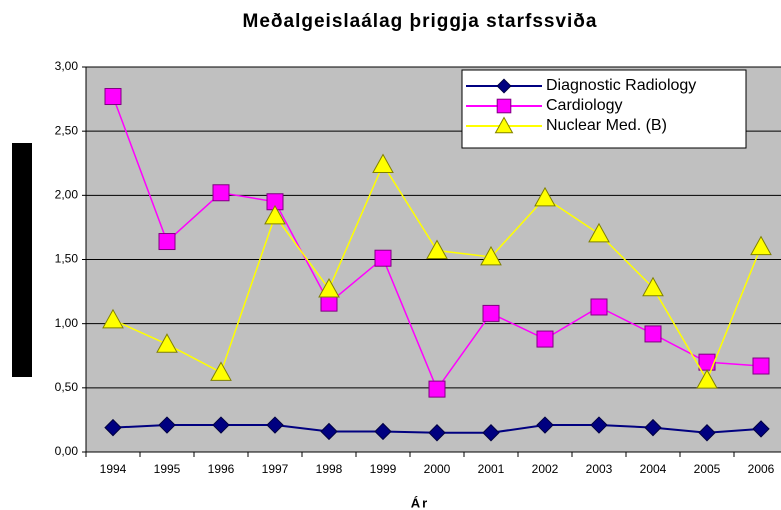 This screenshot has width=781, height=510. What do you see at coordinates (22, 260) in the screenshot?
I see `redacted-label` at bounding box center [22, 260].